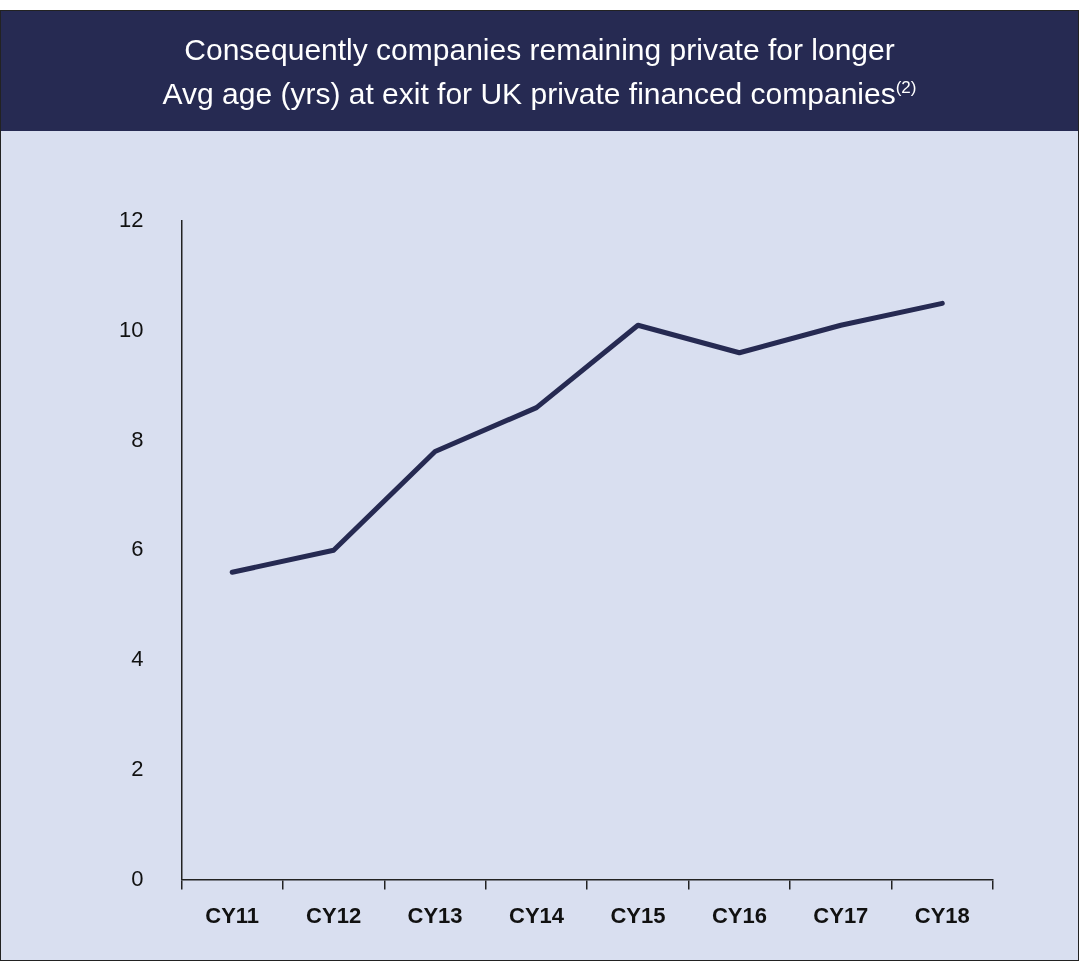  Describe the element at coordinates (137, 878) in the screenshot. I see `y-tick-label: 0` at that location.